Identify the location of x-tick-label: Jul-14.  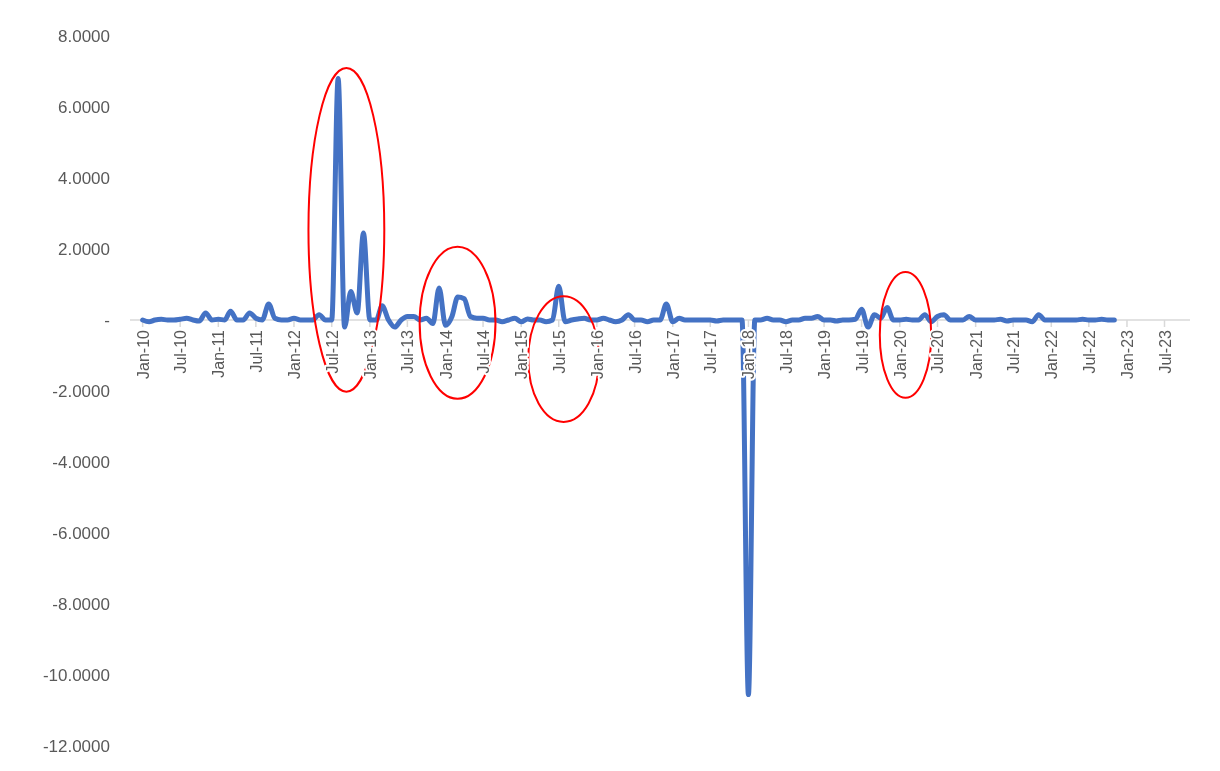
(484, 351).